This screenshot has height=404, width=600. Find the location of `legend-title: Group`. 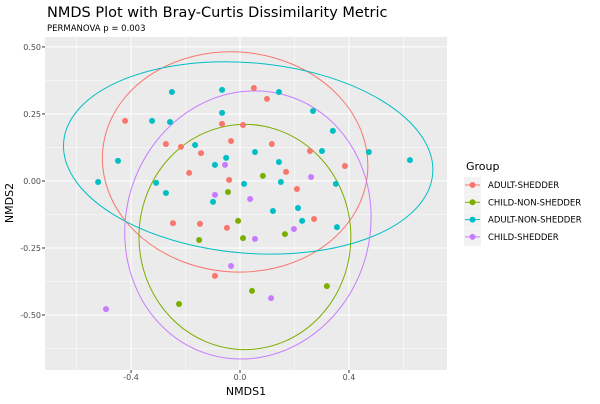

legend-title: Group is located at coordinates (483, 166).